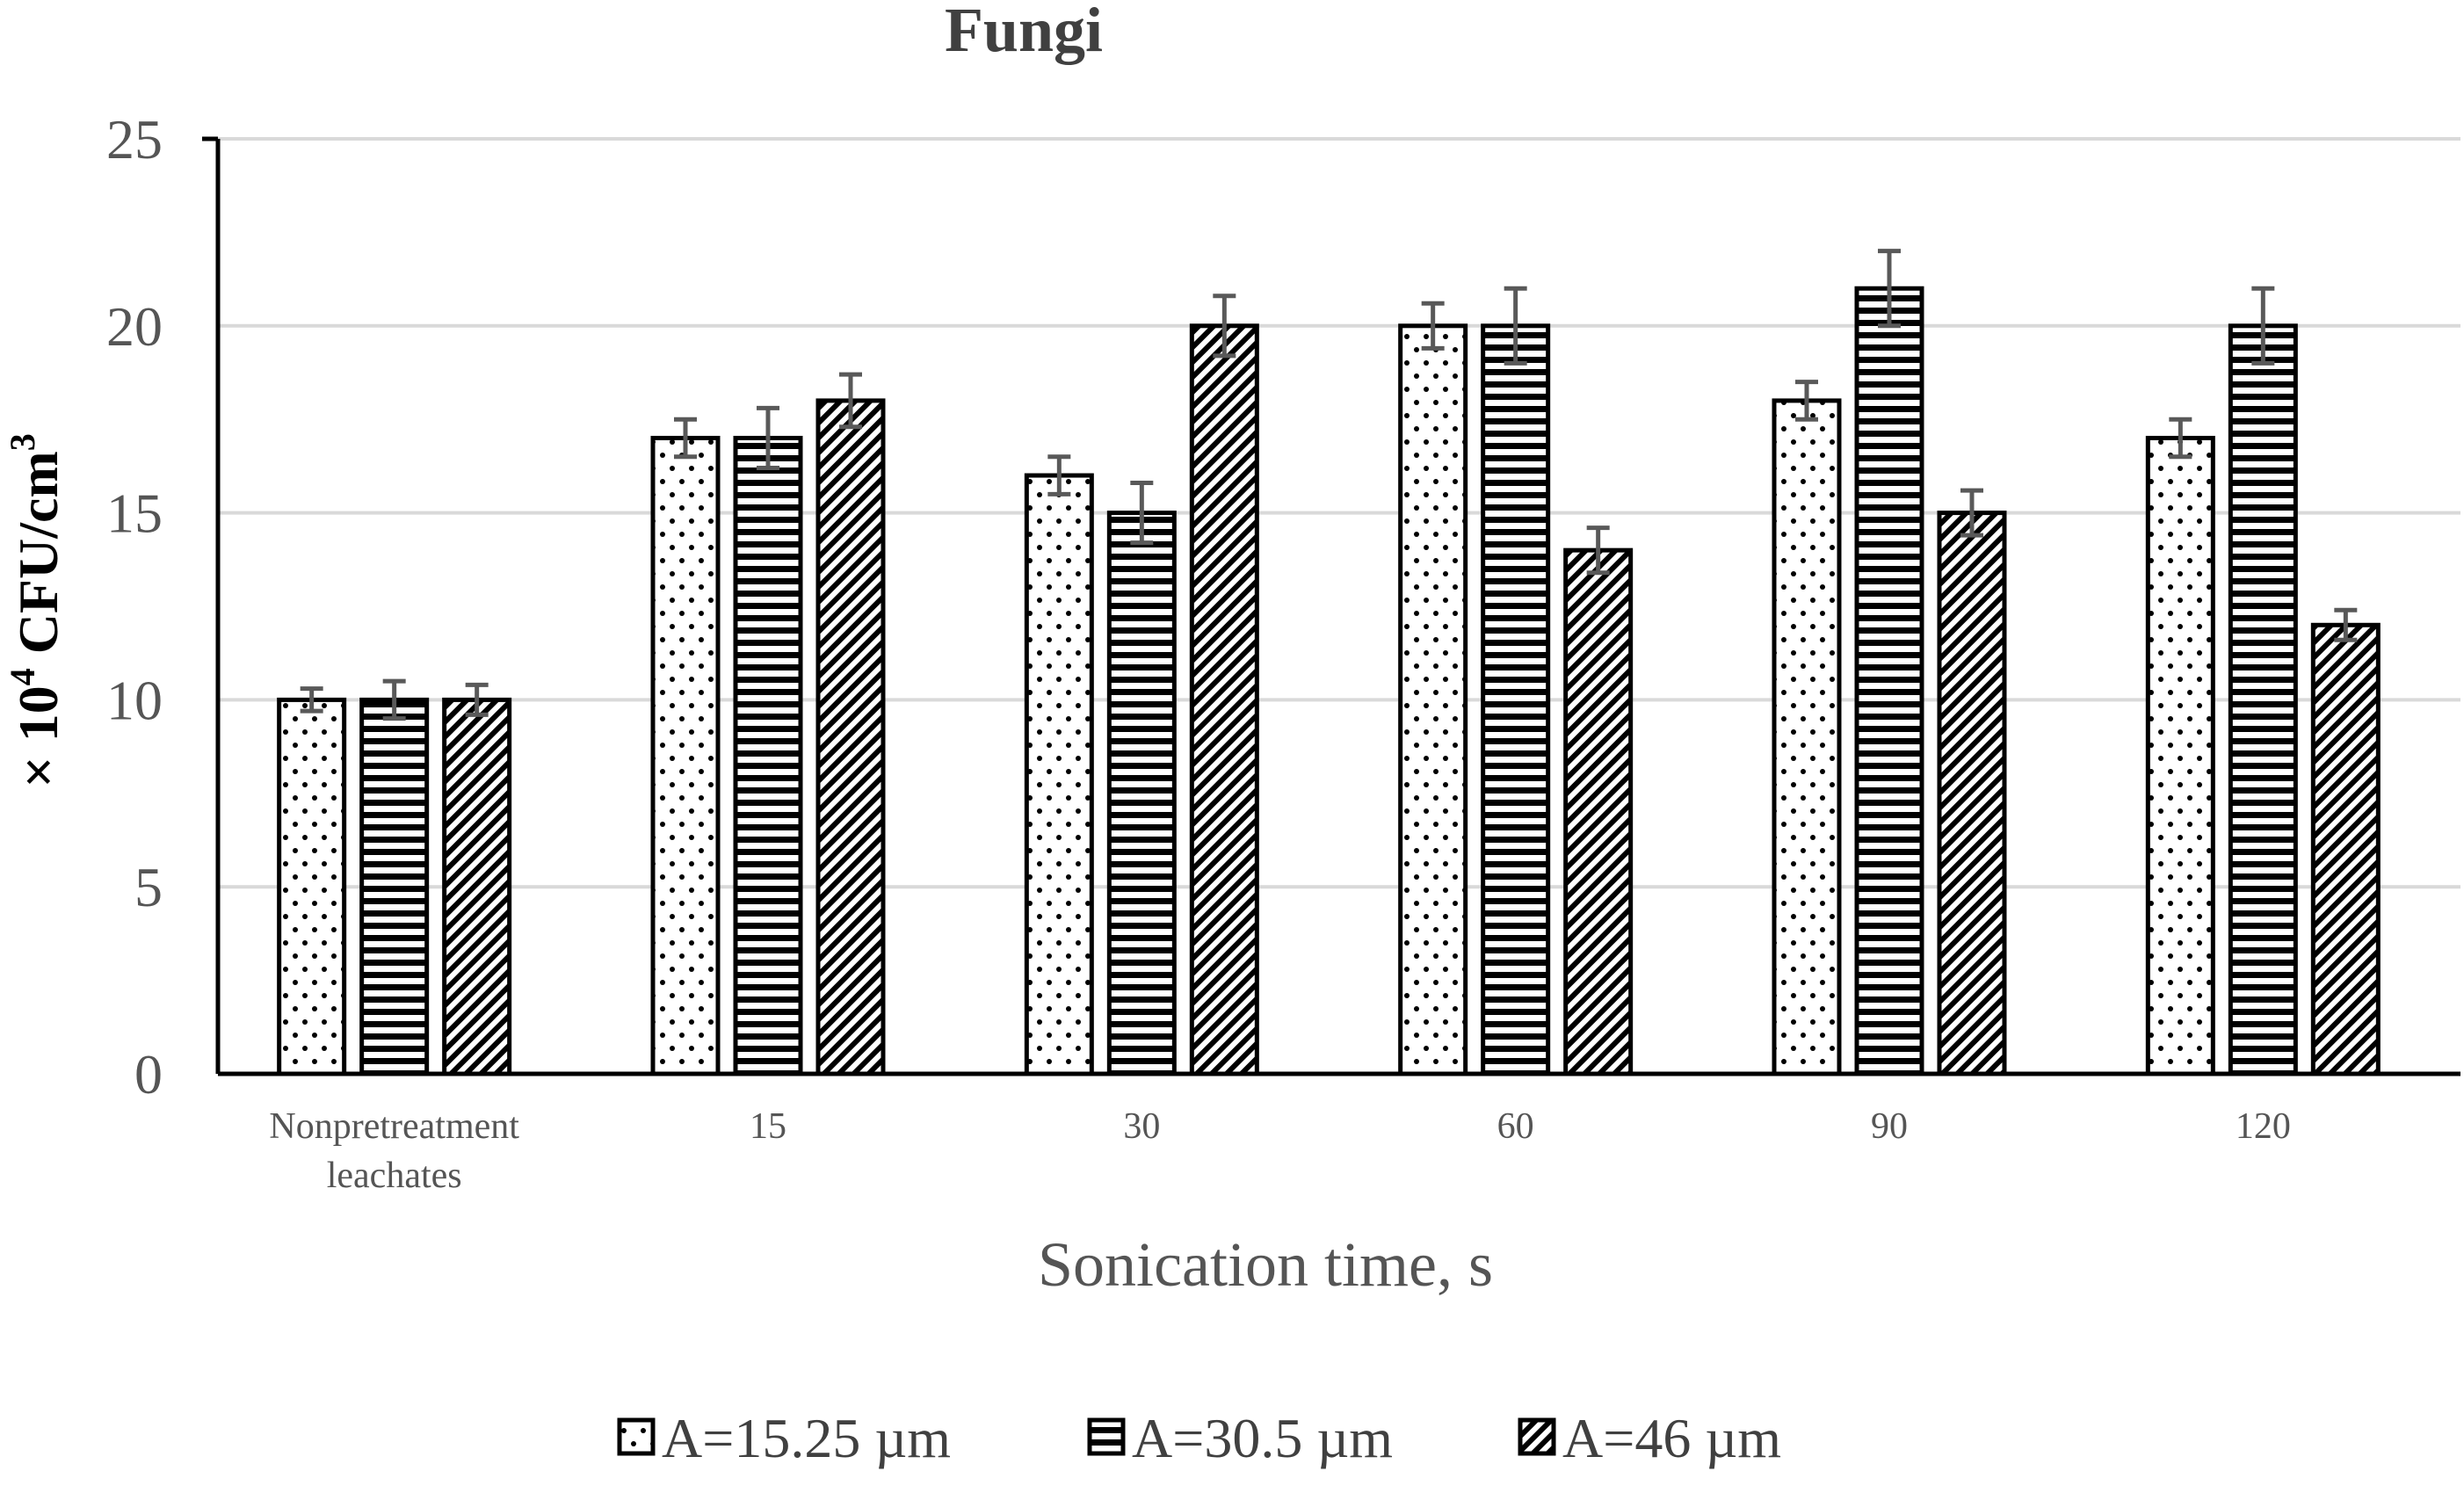 The width and height of the screenshot is (2464, 1493). I want to click on x-tick-label: Nonpretreatment leachates, so click(394, 1151).